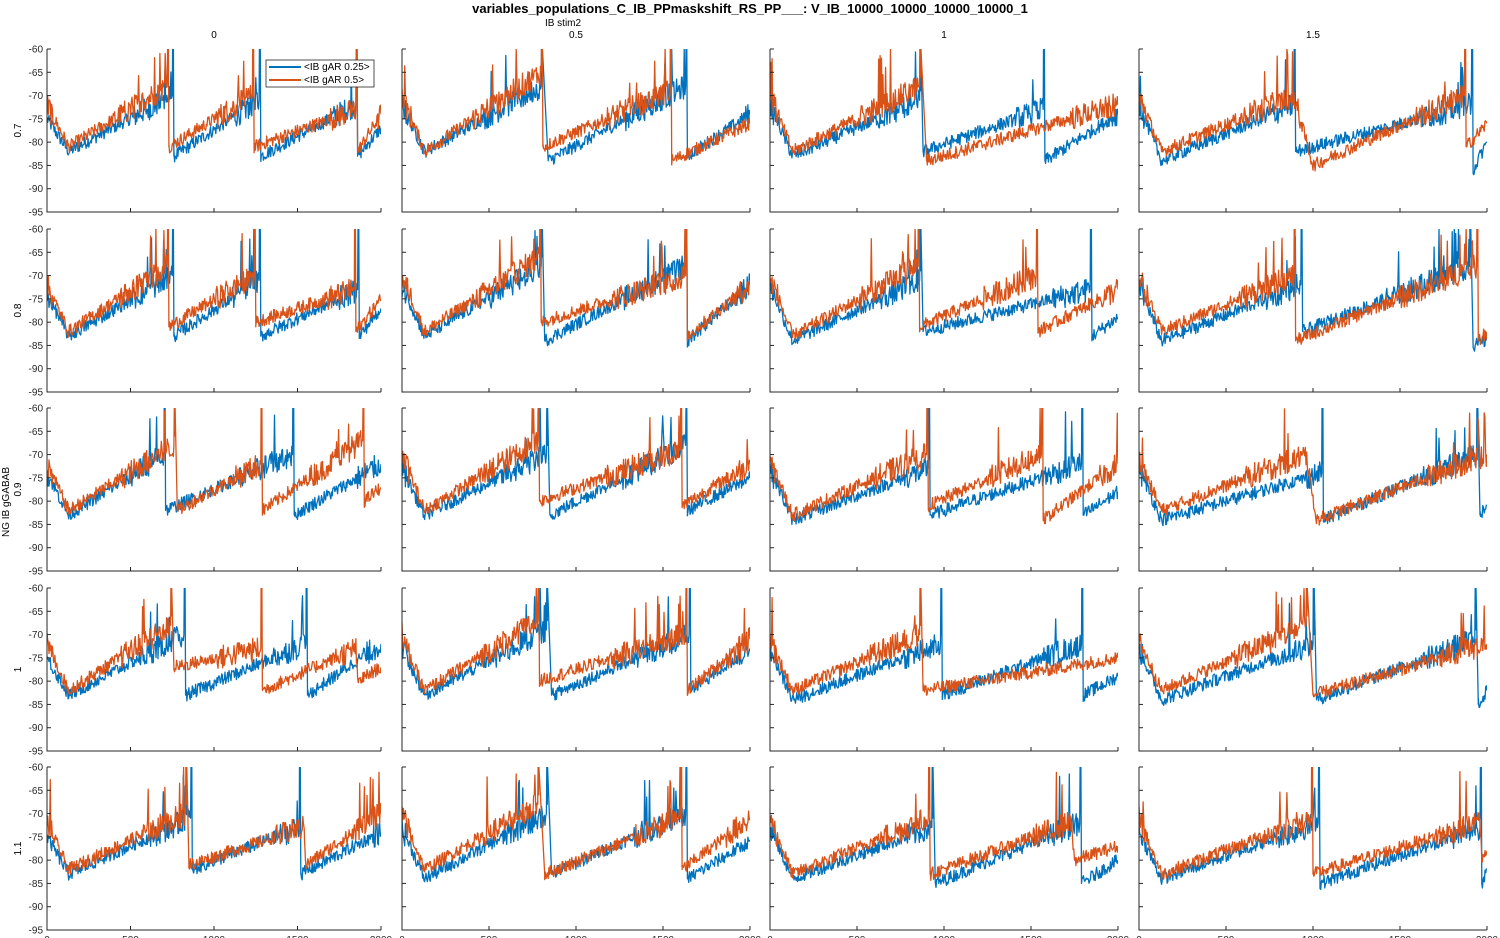 The width and height of the screenshot is (1500, 938). Describe the element at coordinates (576, 35) in the screenshot. I see `column-label-0.5: 0.5` at that location.